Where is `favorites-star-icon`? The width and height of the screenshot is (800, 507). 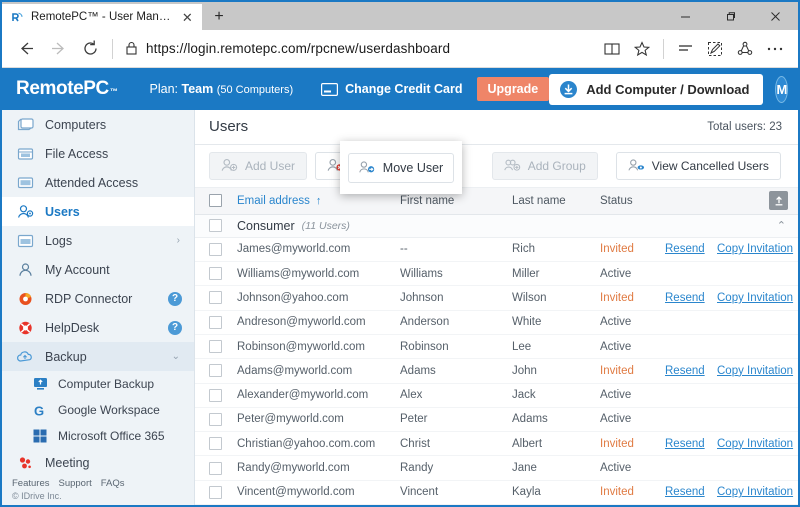
favorites-star-icon is located at coordinates (642, 49).